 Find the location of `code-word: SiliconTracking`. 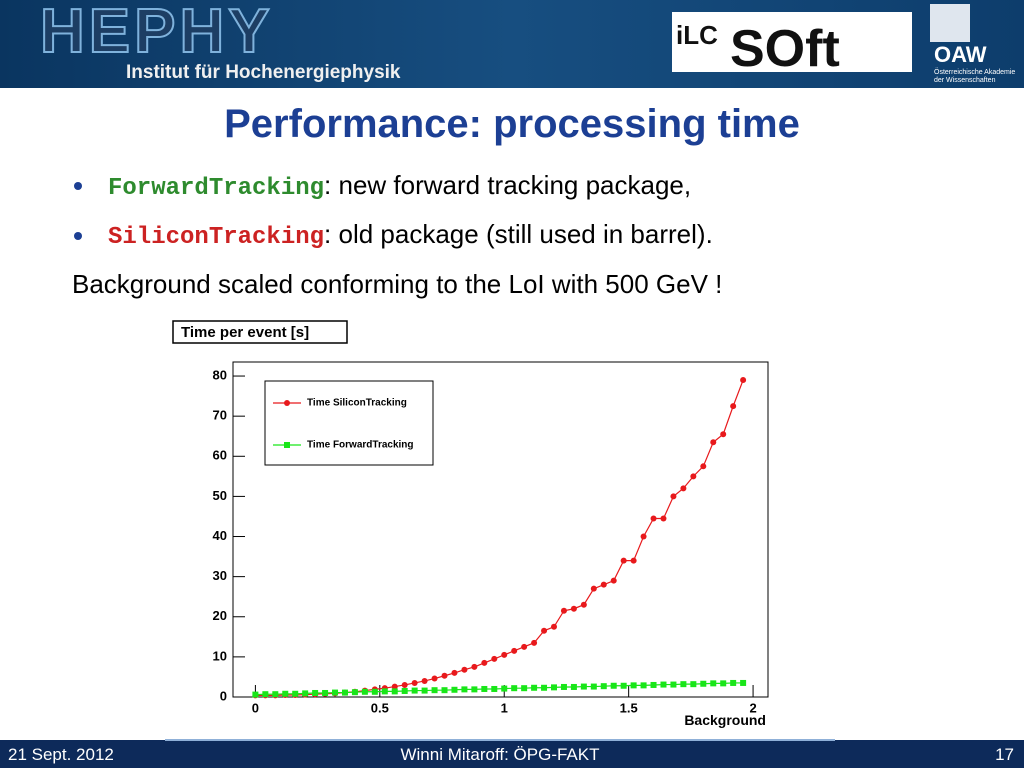

code-word: SiliconTracking is located at coordinates (216, 237).